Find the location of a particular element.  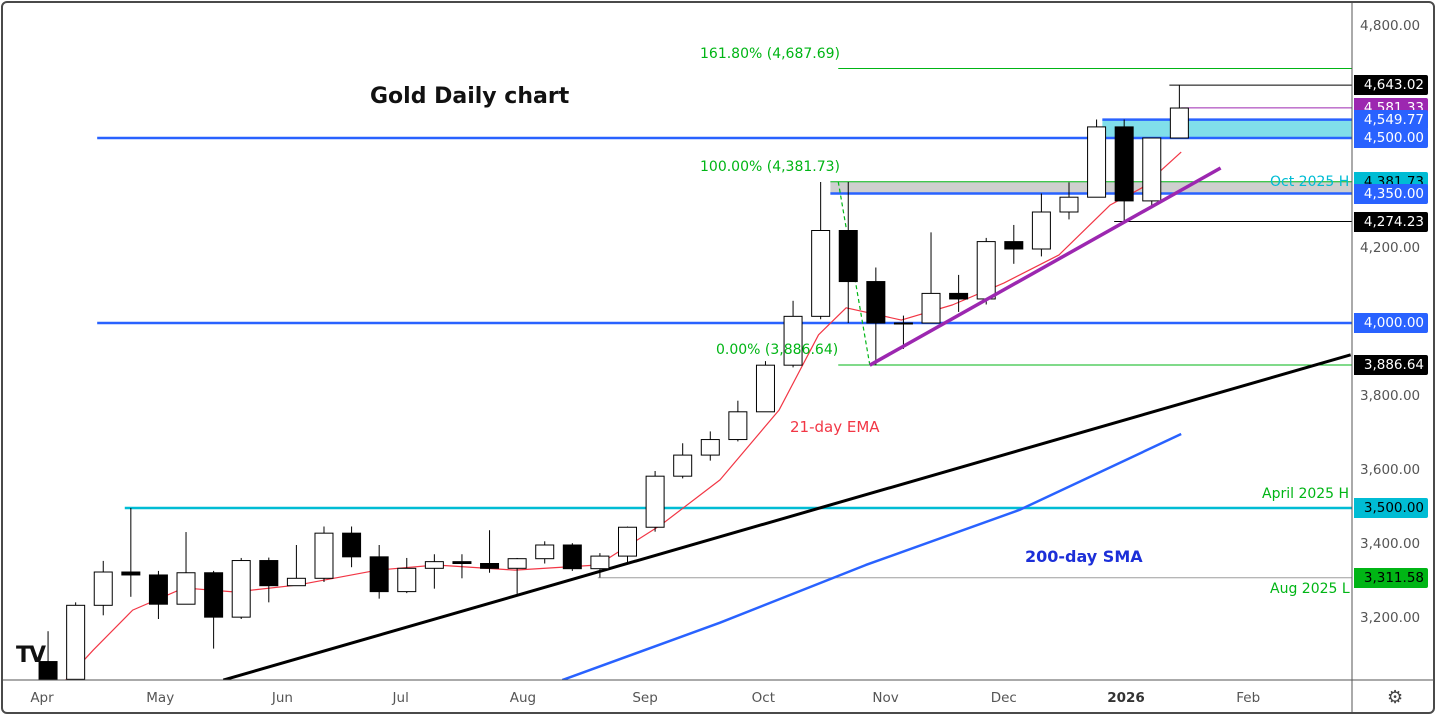

price-badge: 3,500.00 is located at coordinates (1391, 508).